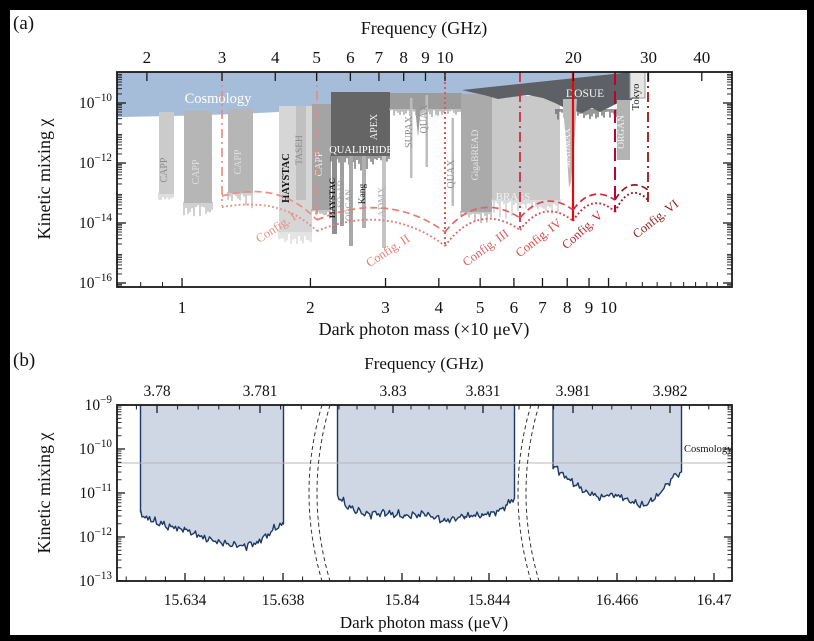 This screenshot has height=641, width=814. I want to click on experiment-label: Kang, so click(363, 193).